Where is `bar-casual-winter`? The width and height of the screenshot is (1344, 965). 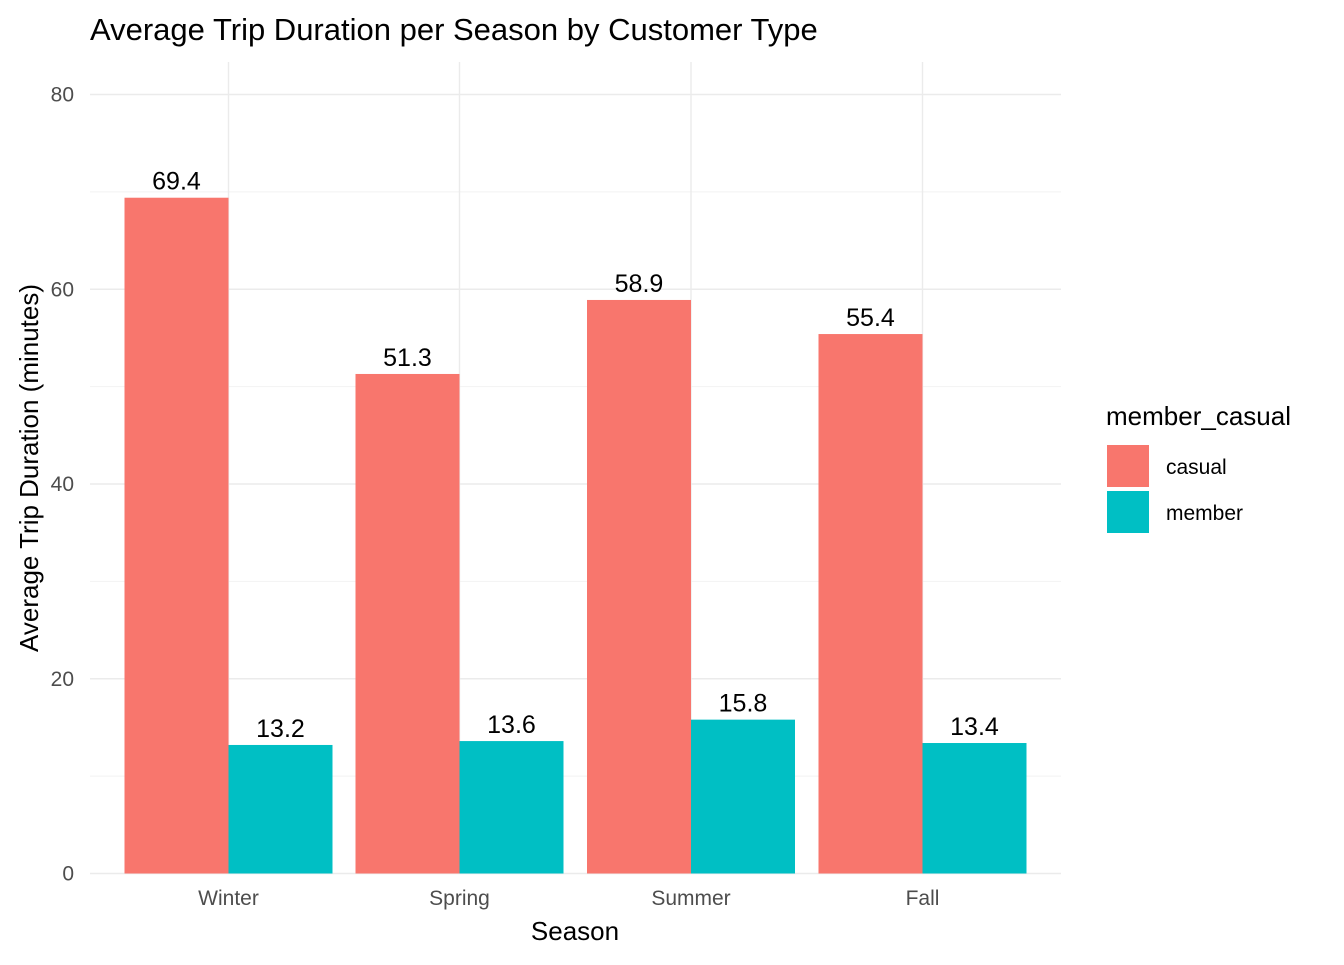
bar-casual-winter is located at coordinates (176, 535).